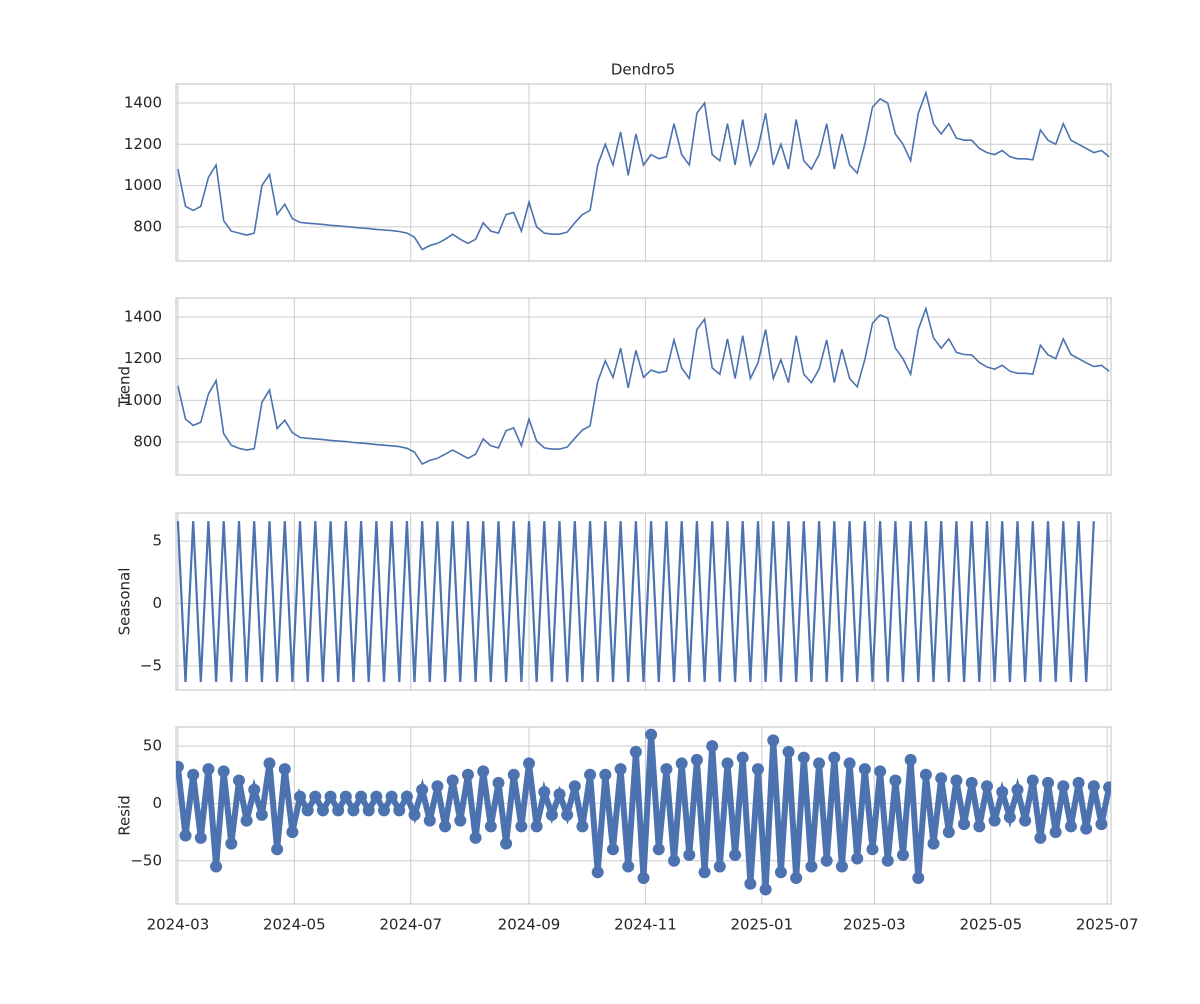 This screenshot has width=1200, height=1004. What do you see at coordinates (125, 387) in the screenshot?
I see `y-axis-label: Trend` at bounding box center [125, 387].